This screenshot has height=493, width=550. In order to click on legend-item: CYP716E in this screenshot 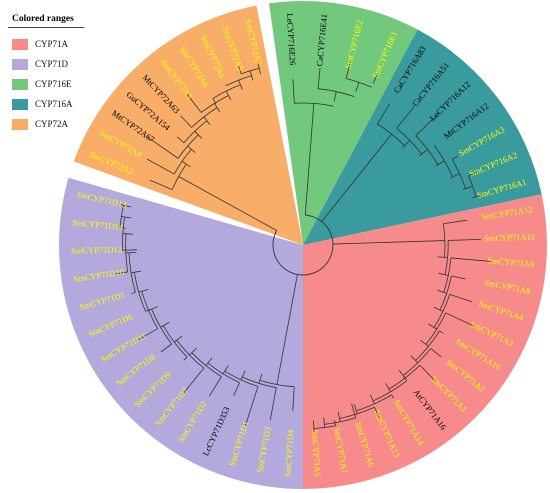, I will do `click(46, 84)`.